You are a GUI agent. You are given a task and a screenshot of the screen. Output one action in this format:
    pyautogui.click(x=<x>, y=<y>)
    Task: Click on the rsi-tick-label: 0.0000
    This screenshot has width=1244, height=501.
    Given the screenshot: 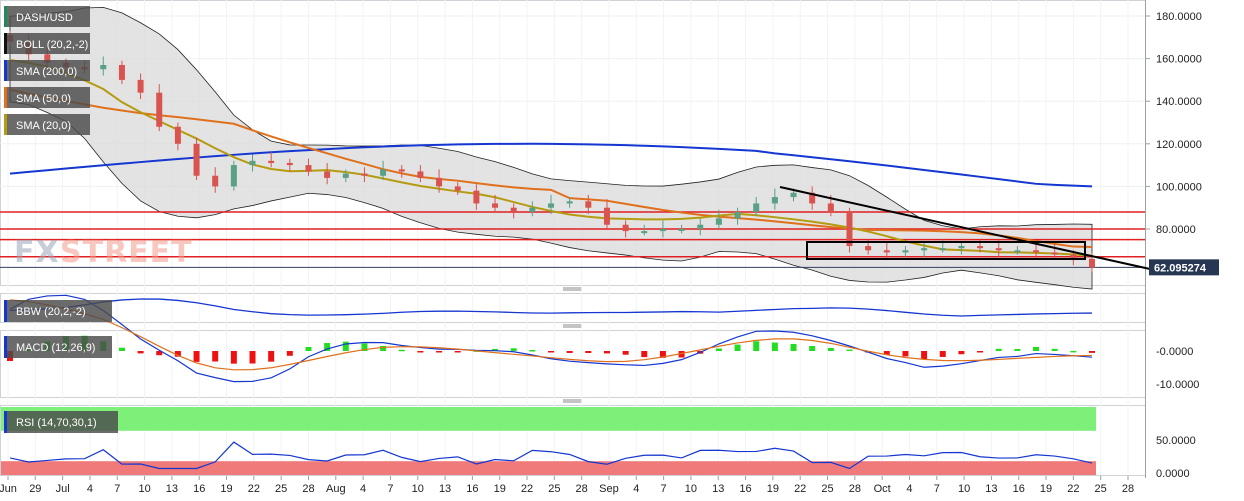 What is the action you would take?
    pyautogui.click(x=1173, y=474)
    